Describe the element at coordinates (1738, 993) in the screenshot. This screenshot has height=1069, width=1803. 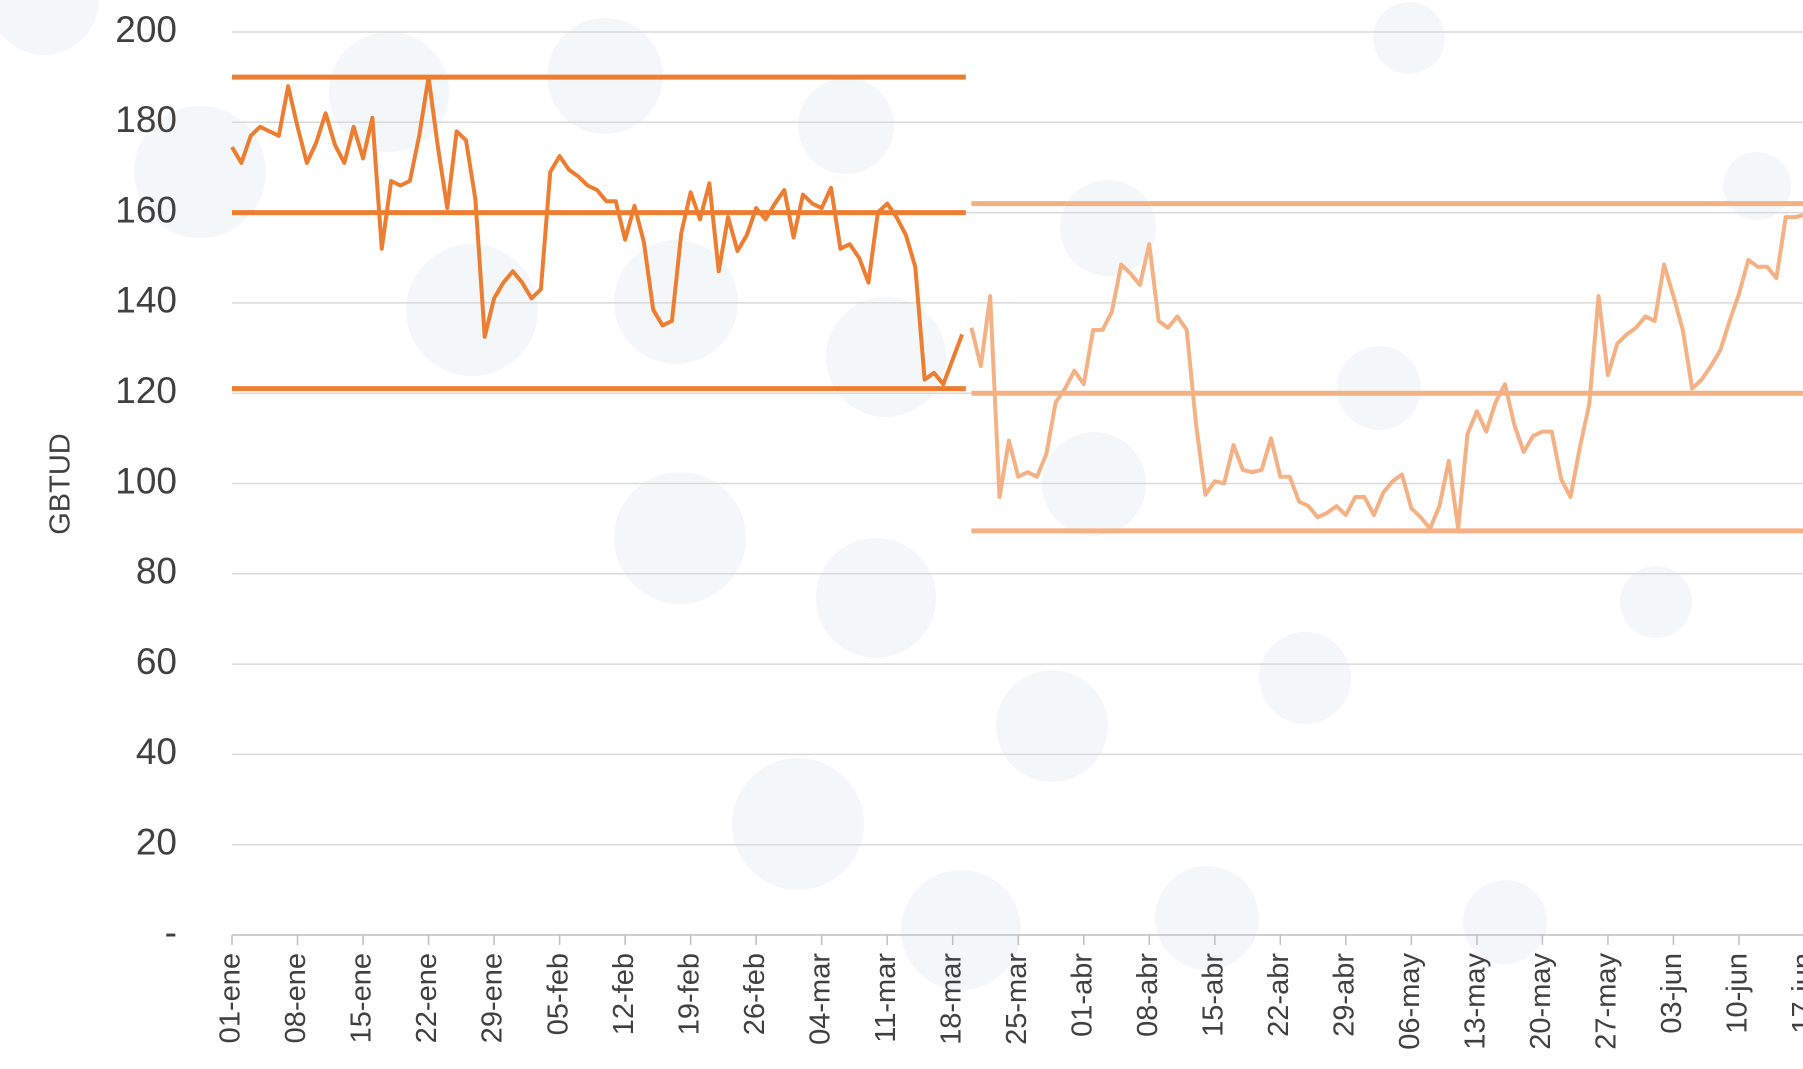
I see `x-tick-label: 10-jun` at that location.